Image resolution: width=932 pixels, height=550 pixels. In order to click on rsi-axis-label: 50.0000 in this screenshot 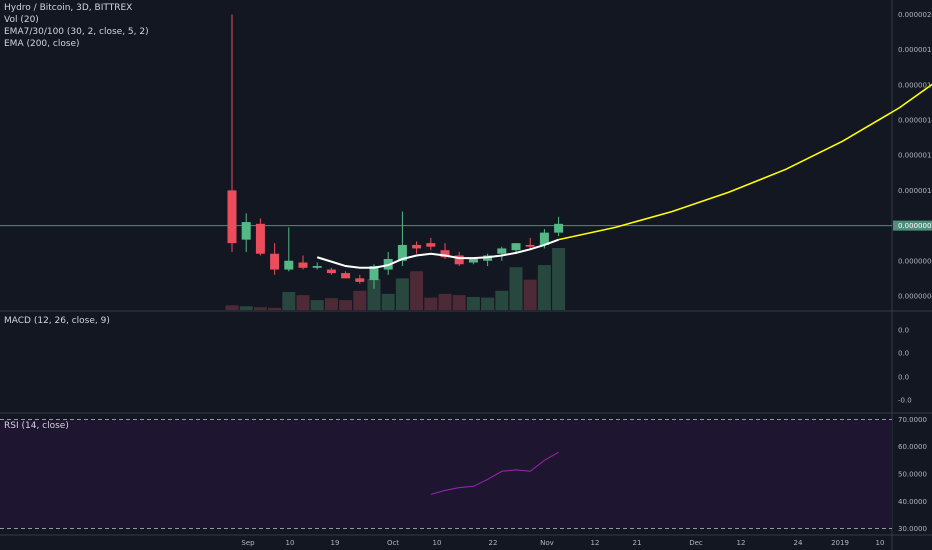, I will do `click(912, 475)`.